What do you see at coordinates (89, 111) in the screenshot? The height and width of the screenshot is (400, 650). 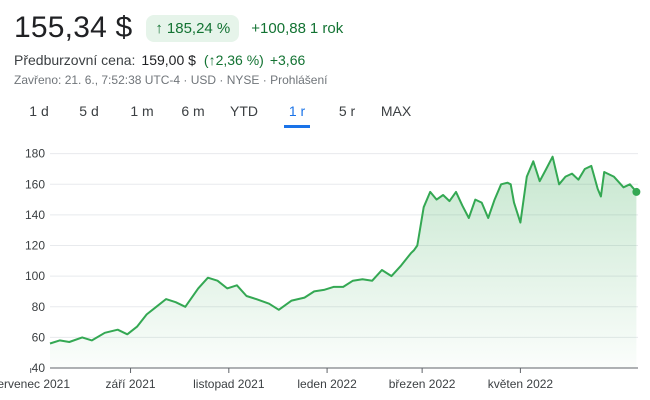 I see `tab-5d: 5 d` at bounding box center [89, 111].